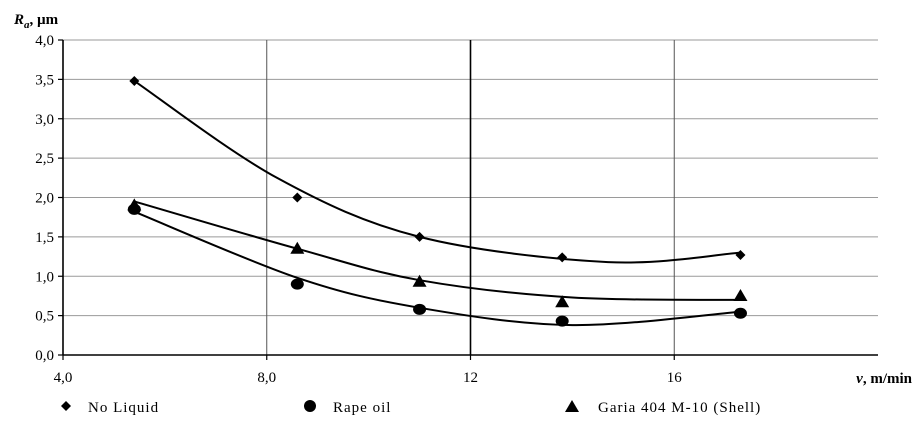 This screenshot has height=421, width=917. What do you see at coordinates (470, 378) in the screenshot?
I see `x-tick-label-2: 12` at bounding box center [470, 378].